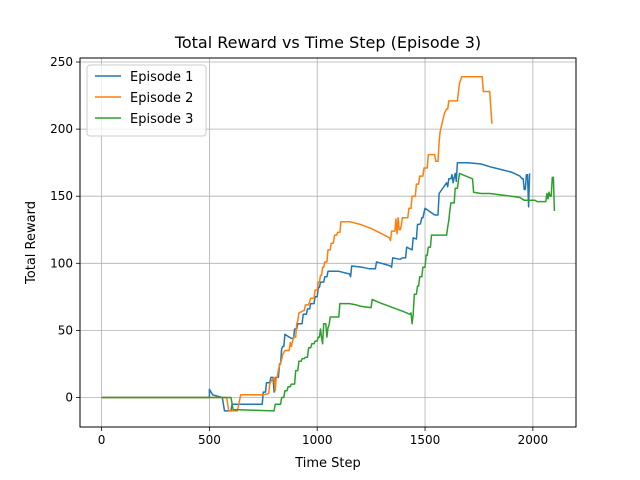 This screenshot has width=640, height=480. I want to click on legend-entry-label: Episode 2, so click(161, 98).